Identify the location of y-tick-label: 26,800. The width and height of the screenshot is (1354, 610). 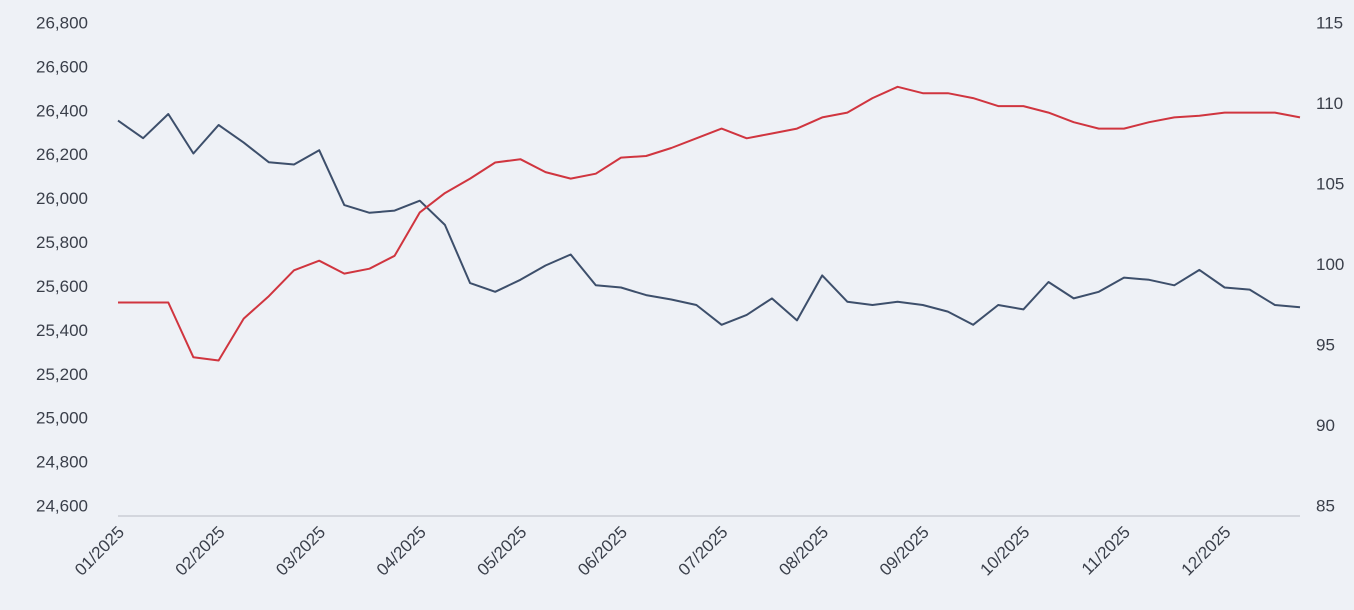
(62, 22).